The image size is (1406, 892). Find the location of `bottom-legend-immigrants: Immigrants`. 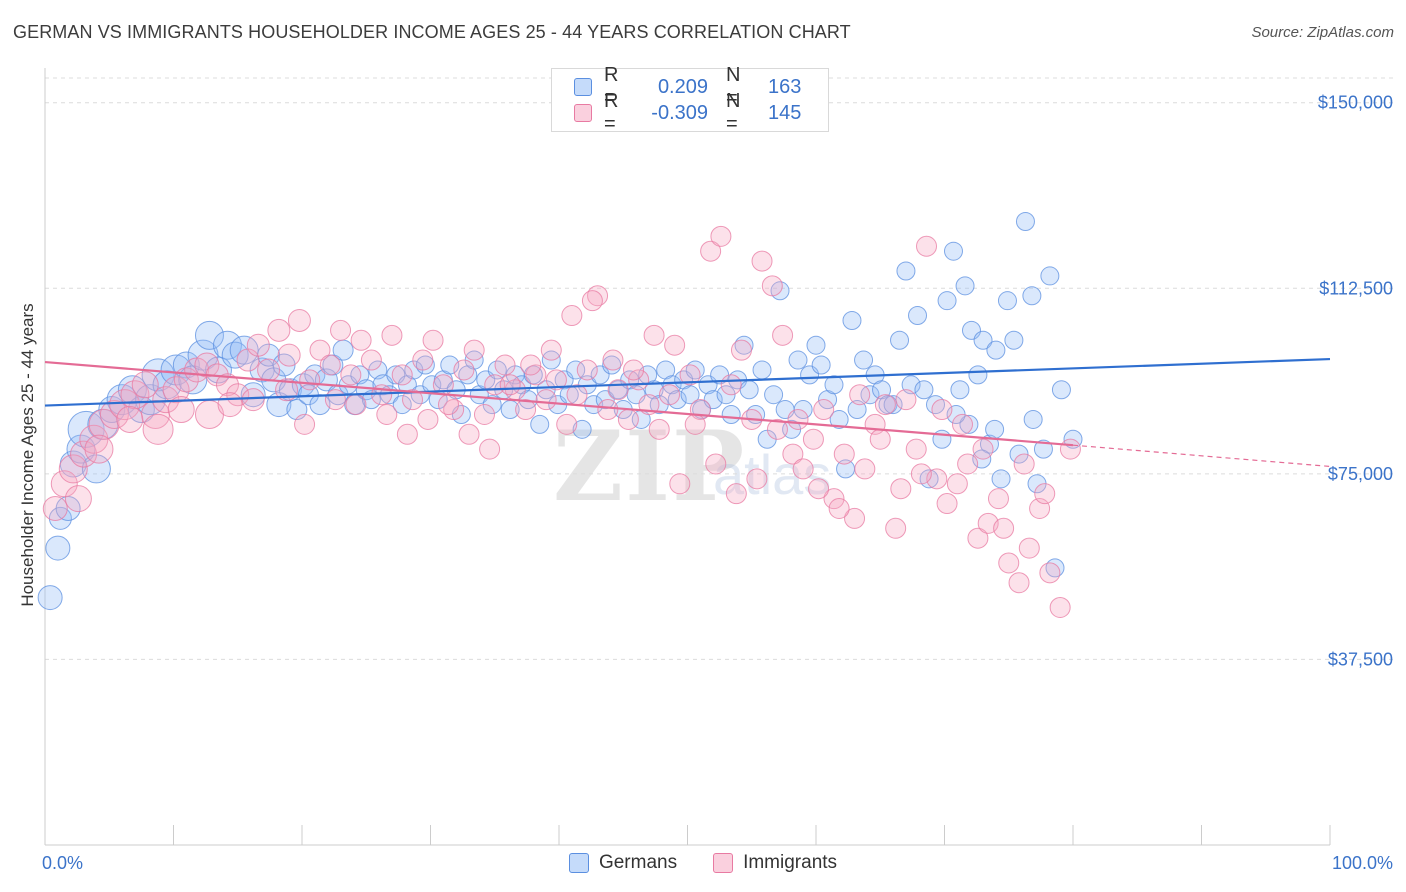

bottom-legend-immigrants: Immigrants is located at coordinates (775, 863).